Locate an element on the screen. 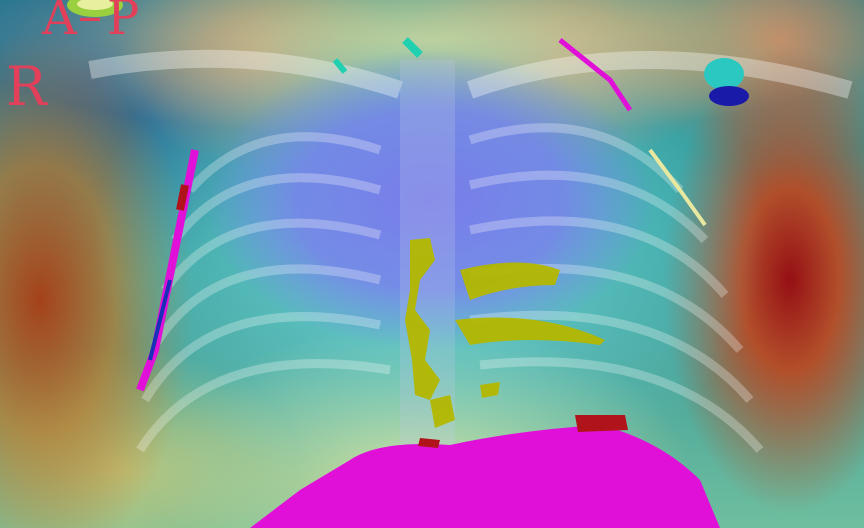 The width and height of the screenshot is (864, 528). view-label-a: A is located at coordinates (59, 23).